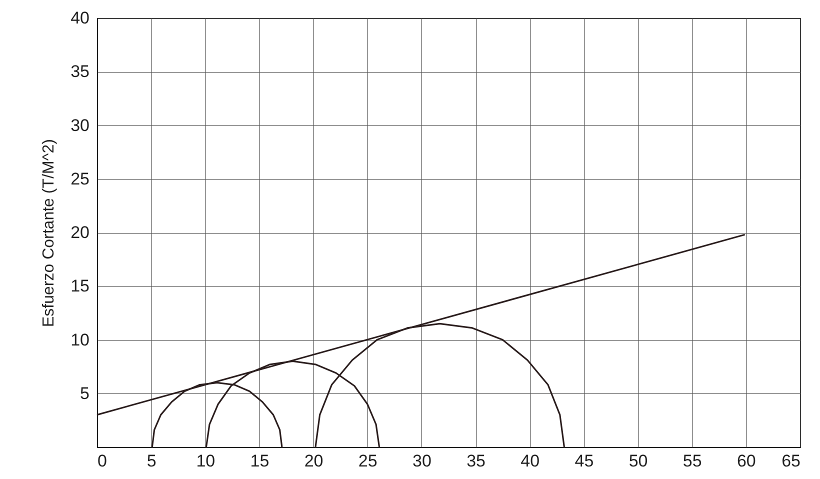 The image size is (820, 479). I want to click on x-tick-label: 50, so click(638, 461).